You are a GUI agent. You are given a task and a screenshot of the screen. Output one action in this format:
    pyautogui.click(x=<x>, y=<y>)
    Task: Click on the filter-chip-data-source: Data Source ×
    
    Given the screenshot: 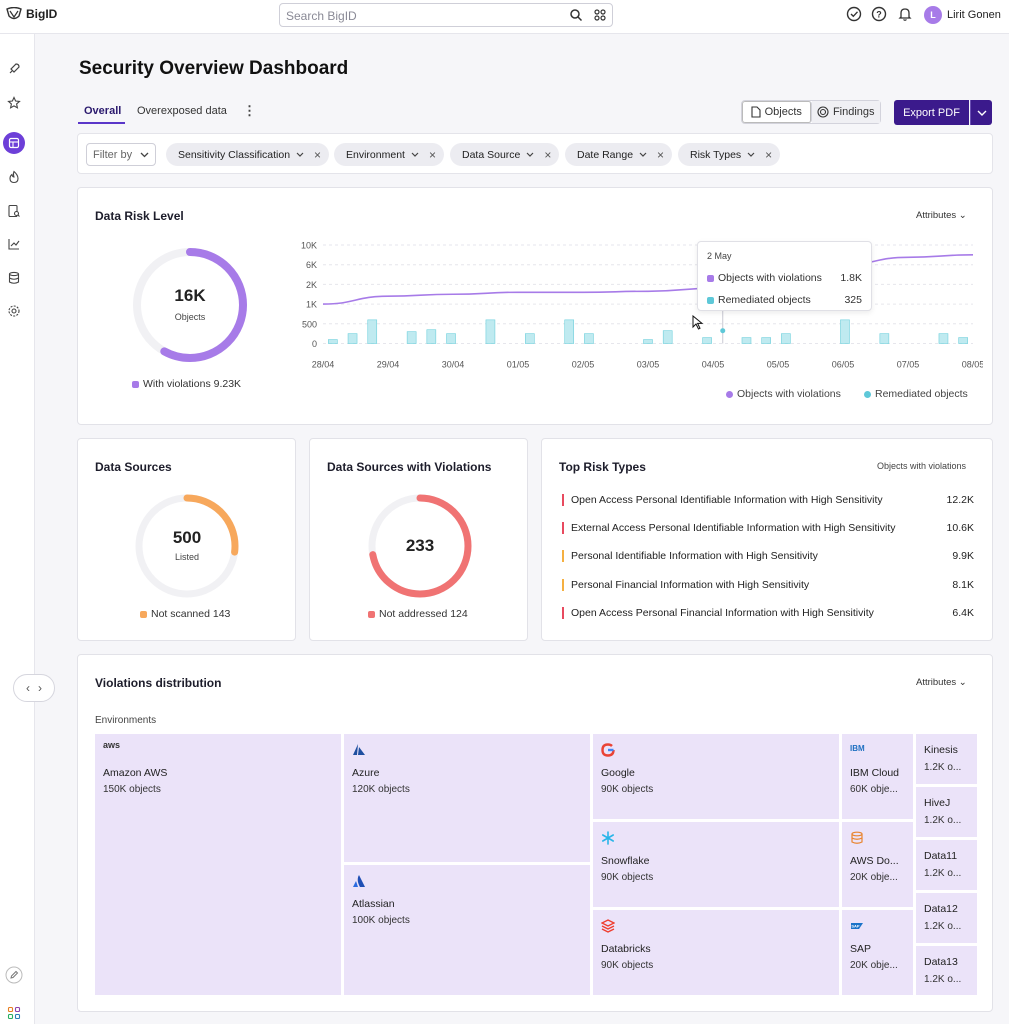 What is the action you would take?
    pyautogui.click(x=505, y=154)
    